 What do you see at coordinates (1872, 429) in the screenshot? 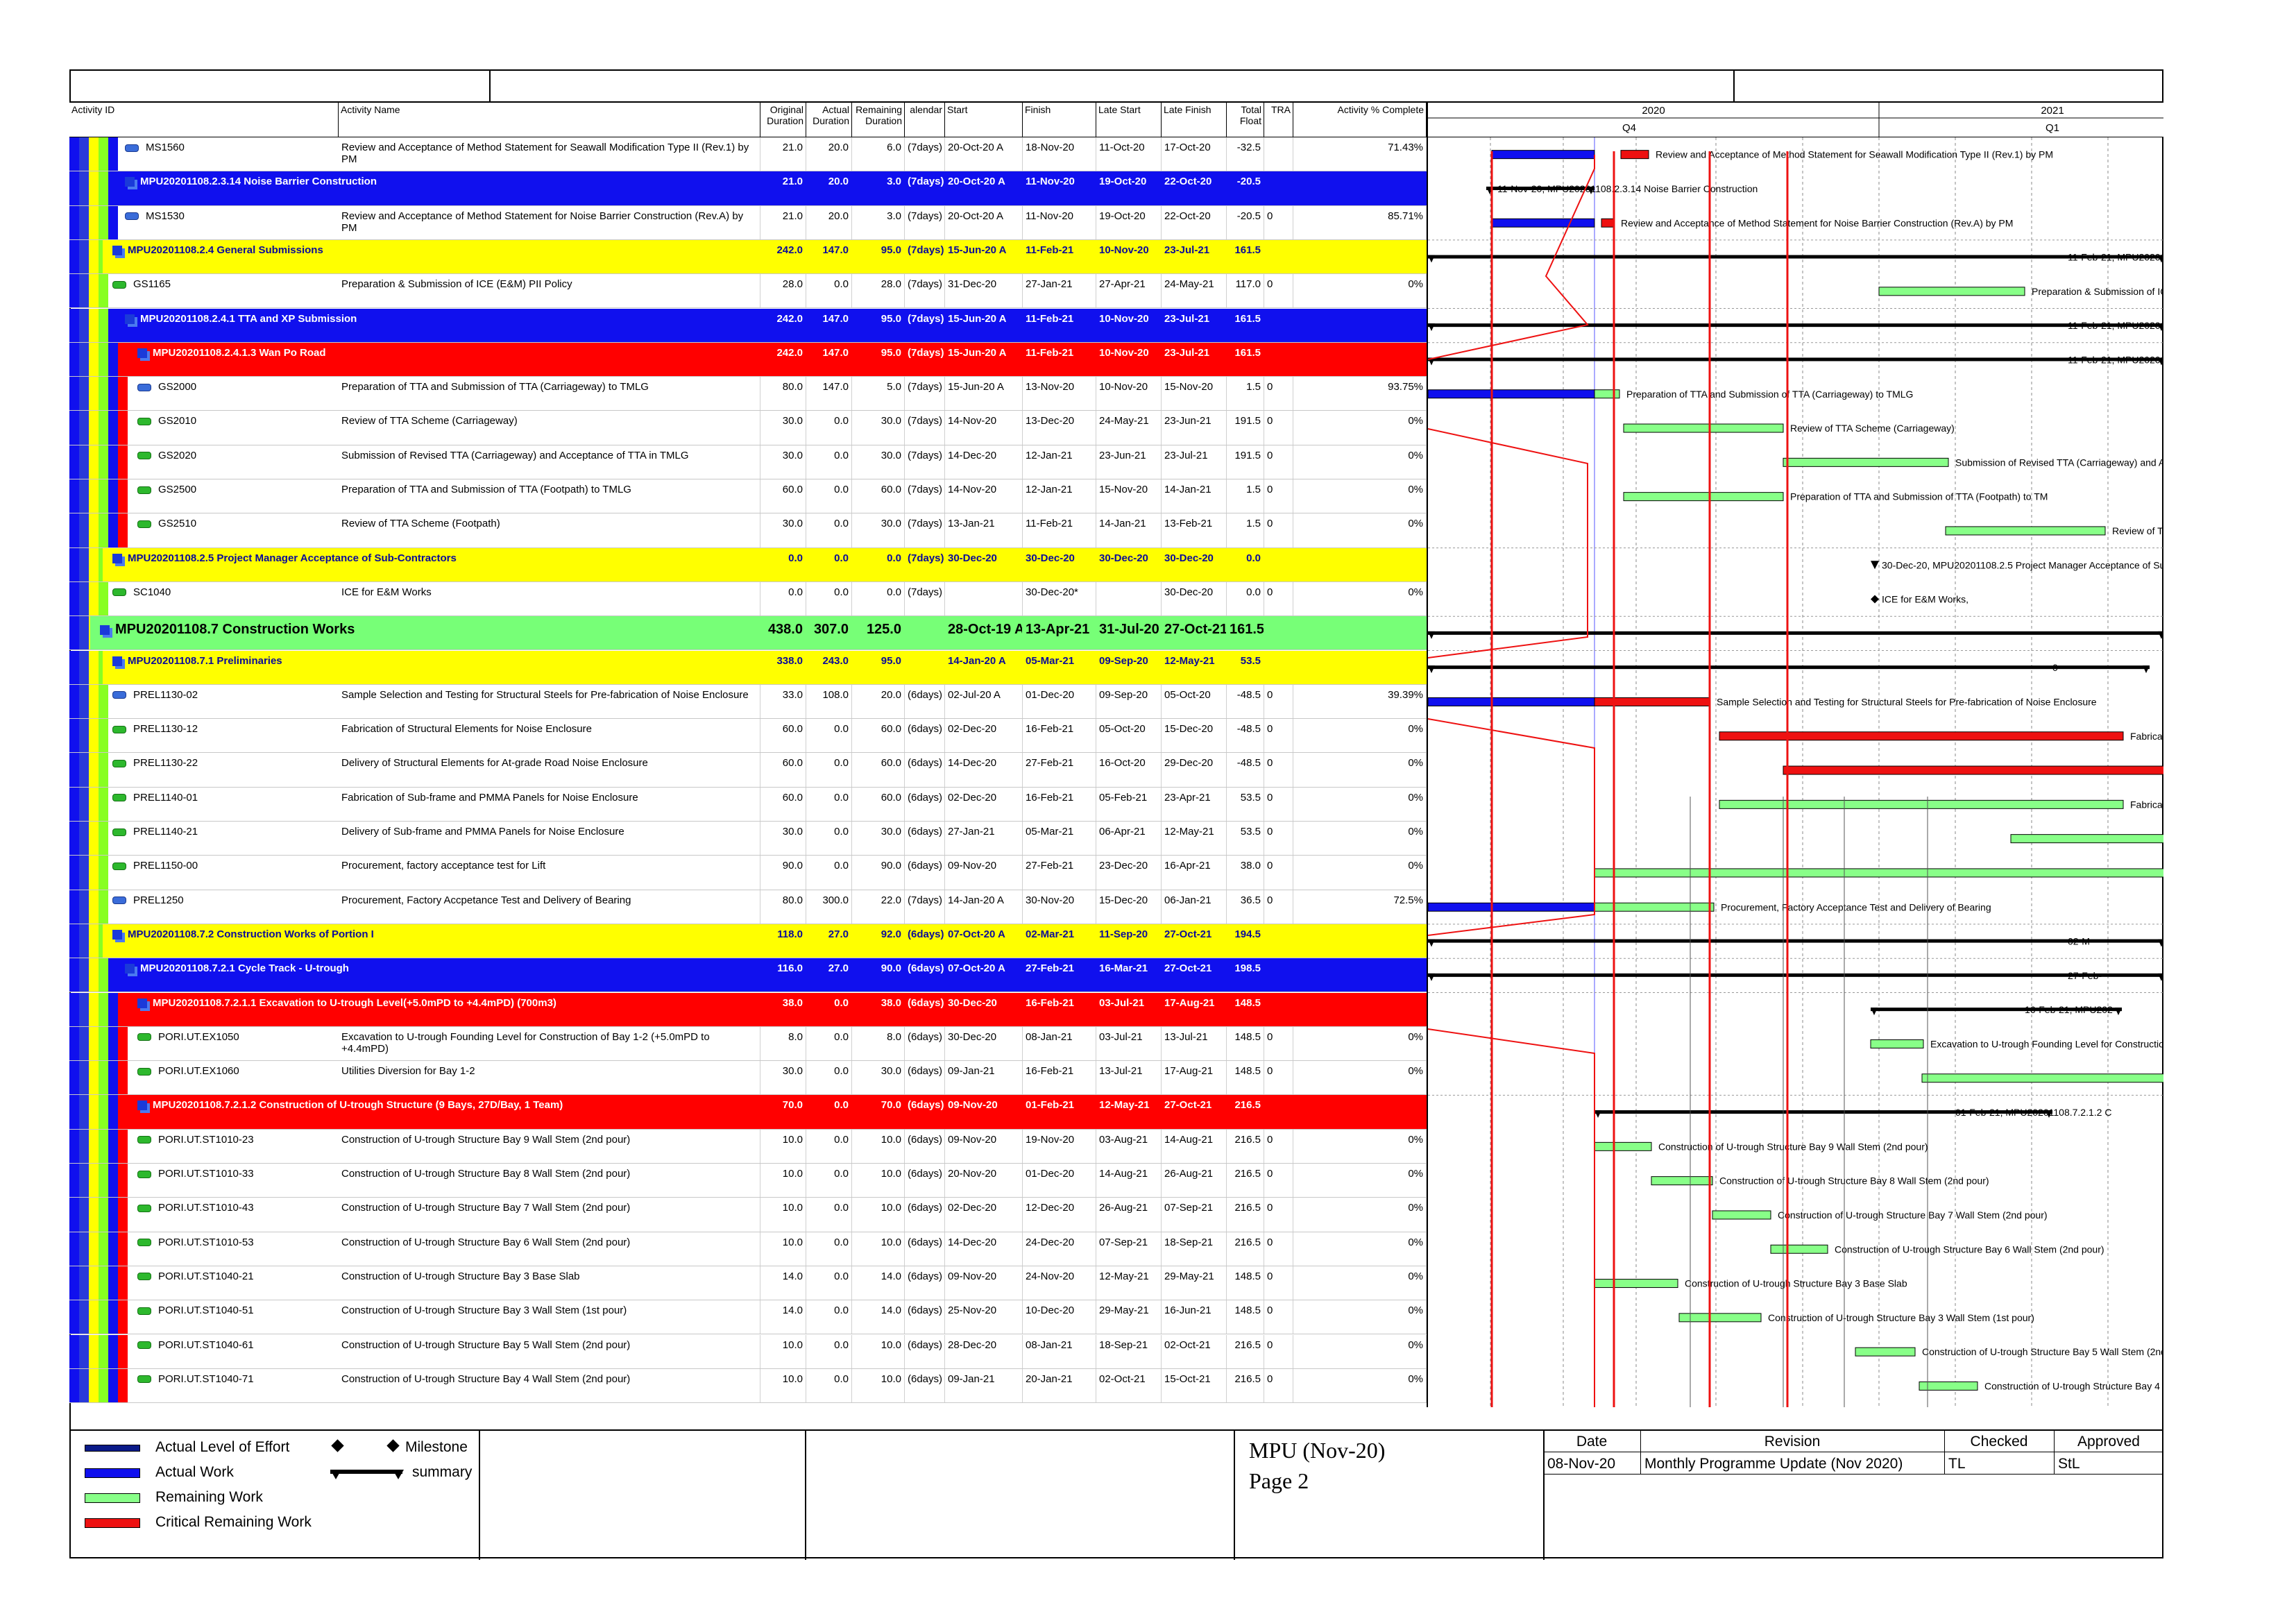
I see `bar-label: Review of TTA Scheme (Carriageway)` at bounding box center [1872, 429].